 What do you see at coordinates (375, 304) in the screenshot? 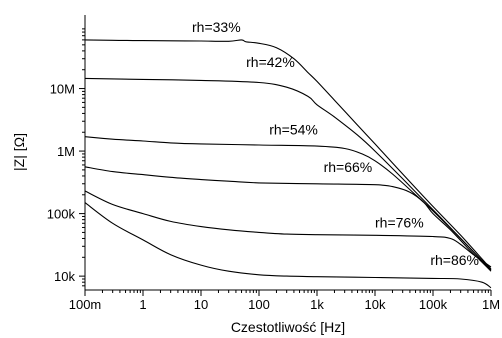
I see `x-tick-label: 10k` at bounding box center [375, 304].